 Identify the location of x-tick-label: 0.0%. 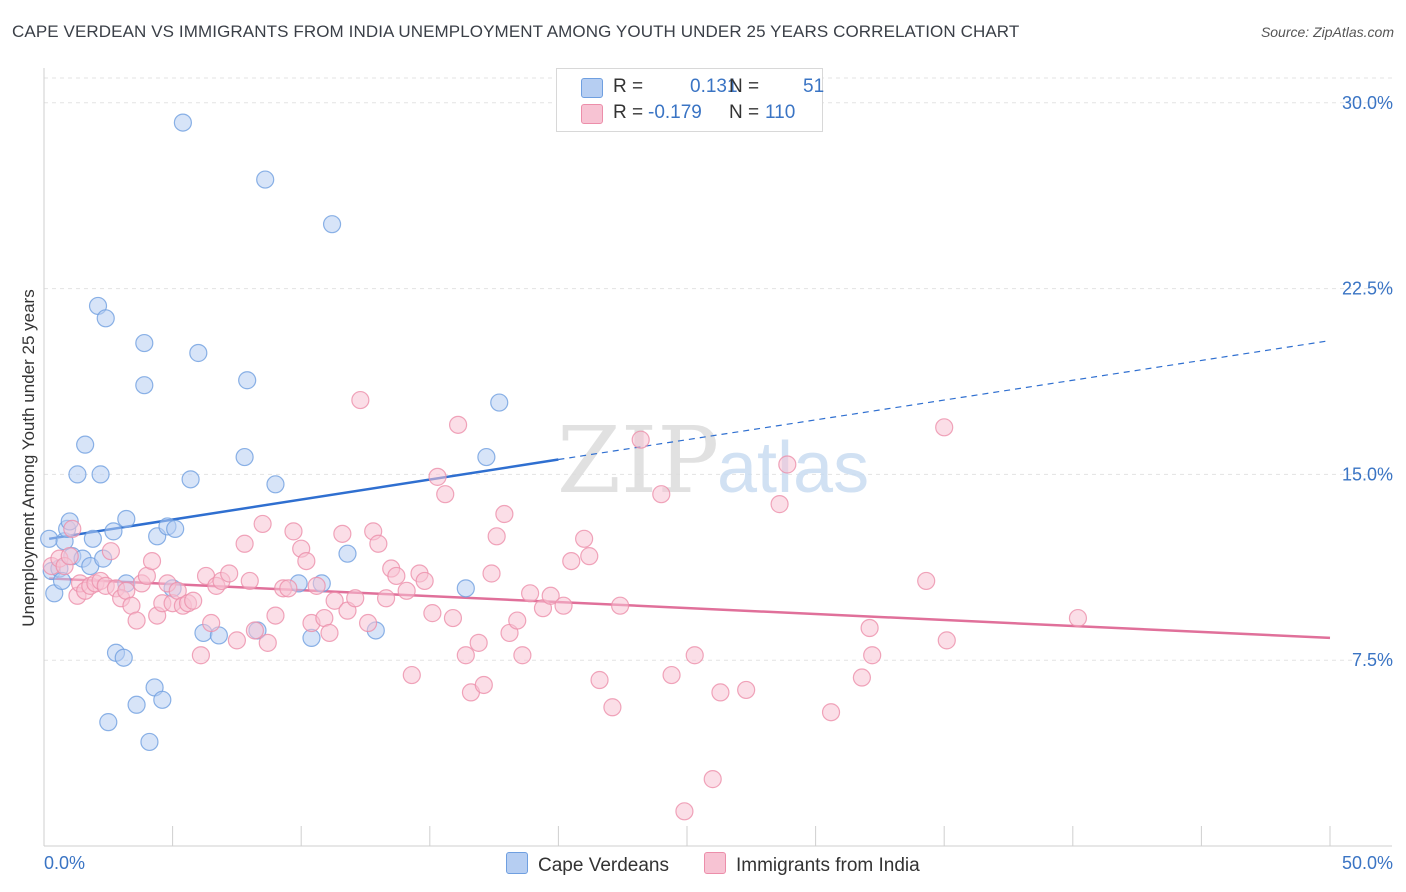
(64, 863).